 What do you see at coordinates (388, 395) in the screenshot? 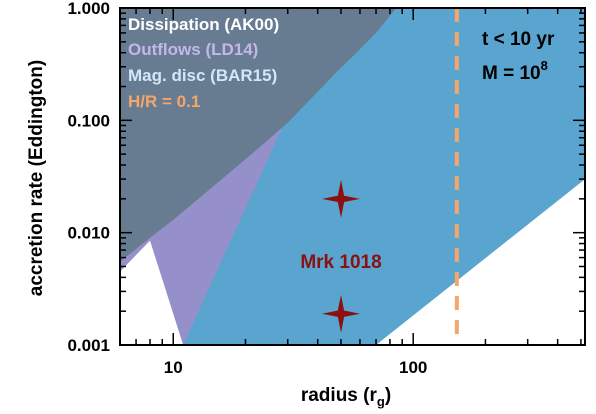
I see `x-axis-title-close: )` at bounding box center [388, 395].